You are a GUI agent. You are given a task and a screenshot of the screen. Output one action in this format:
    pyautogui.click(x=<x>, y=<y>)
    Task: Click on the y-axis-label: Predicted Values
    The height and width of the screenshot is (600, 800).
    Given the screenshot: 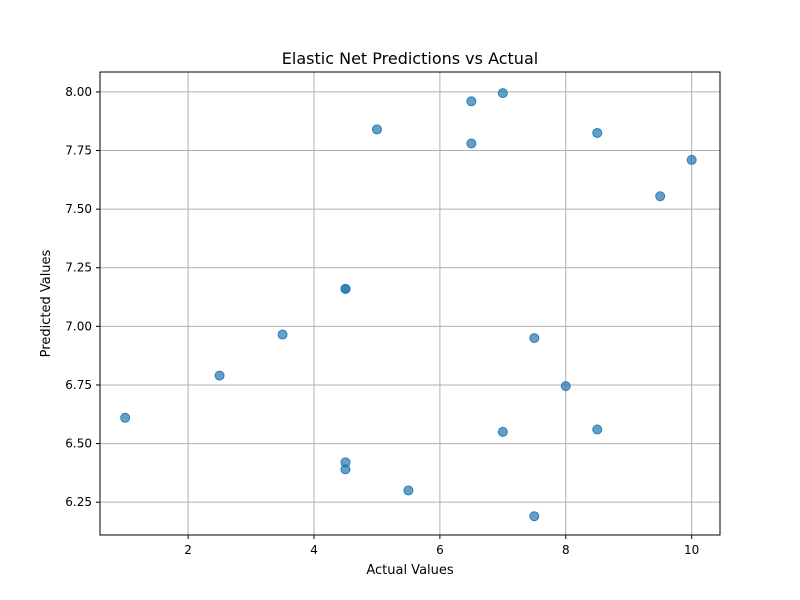 What is the action you would take?
    pyautogui.click(x=46, y=303)
    